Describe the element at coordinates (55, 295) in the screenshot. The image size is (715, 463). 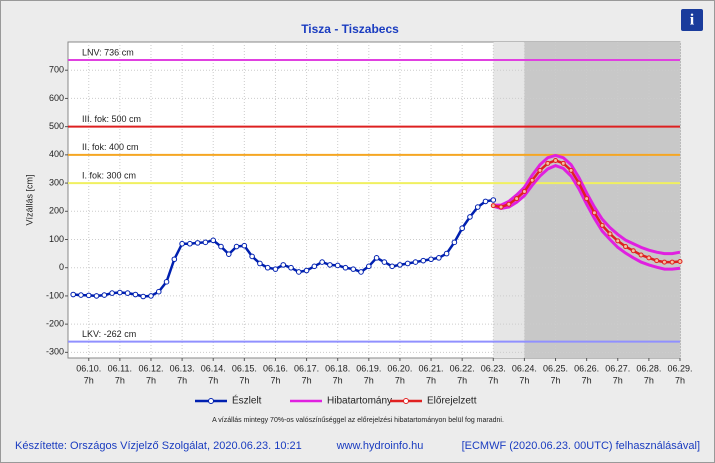
I see `y-tick-label: -100` at that location.